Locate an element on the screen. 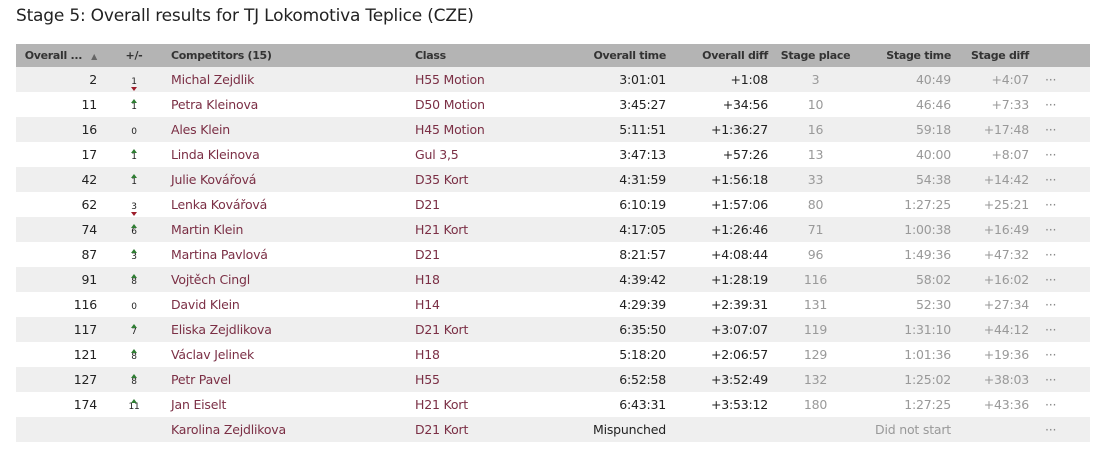 This screenshot has height=452, width=1105. competitor-link: Linda Kleinova is located at coordinates (289, 154).